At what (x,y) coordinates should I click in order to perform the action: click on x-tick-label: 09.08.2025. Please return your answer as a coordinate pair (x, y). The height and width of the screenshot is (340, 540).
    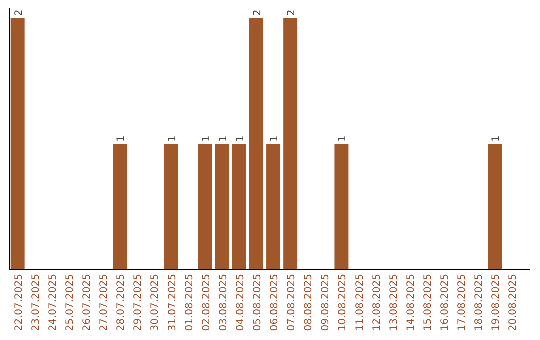
    Looking at the image, I should click on (326, 303).